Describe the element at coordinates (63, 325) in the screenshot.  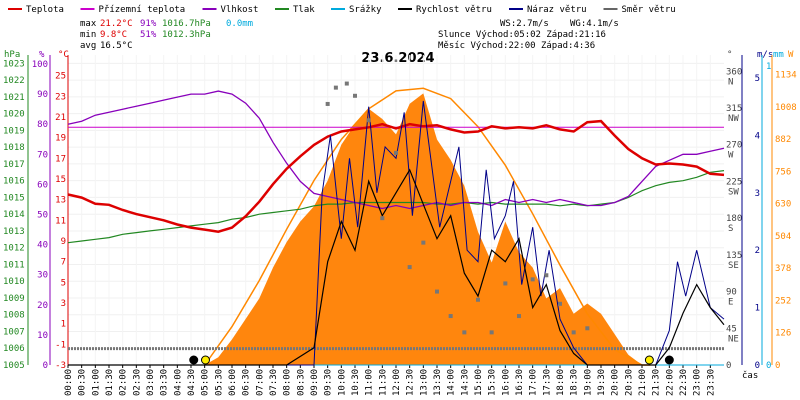
I see `tick-c: 1` at that location.